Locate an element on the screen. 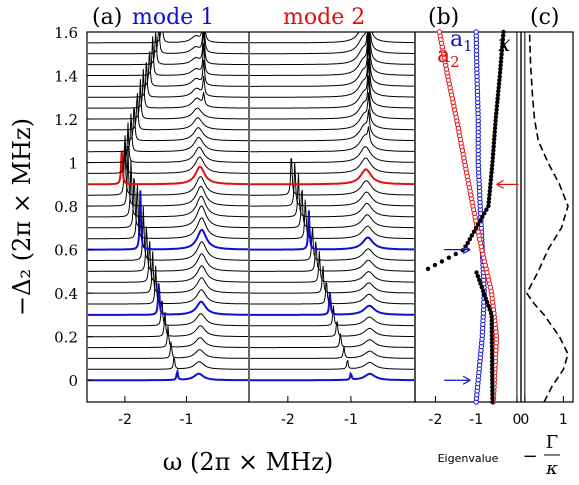 This screenshot has width=579, height=485. eigenvalue-group: -2 -1 0 is located at coordinates (473, 228).